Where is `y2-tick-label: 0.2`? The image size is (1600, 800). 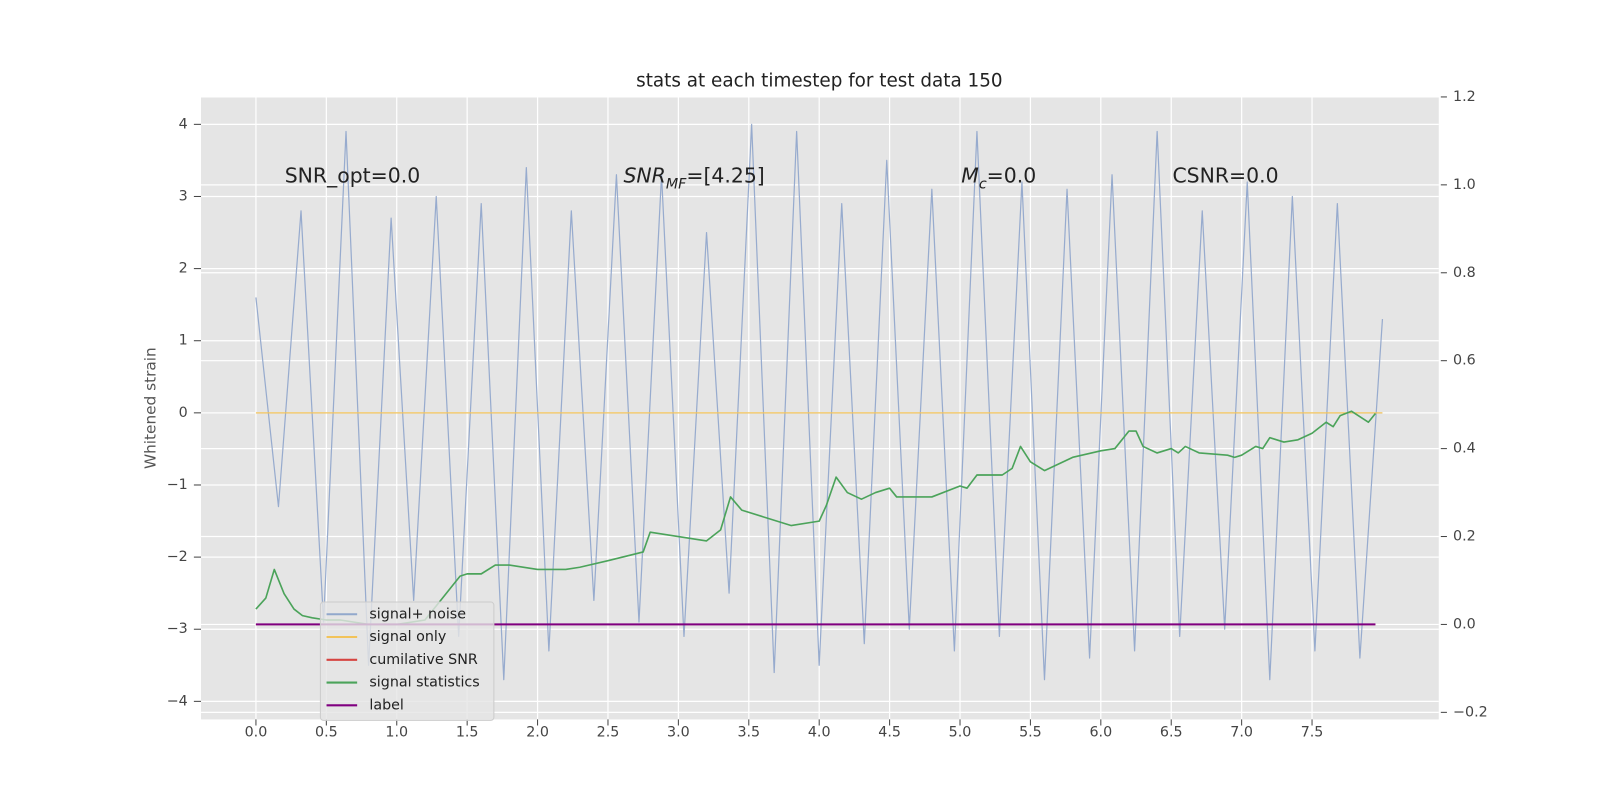 y2-tick-label: 0.2 is located at coordinates (1464, 537).